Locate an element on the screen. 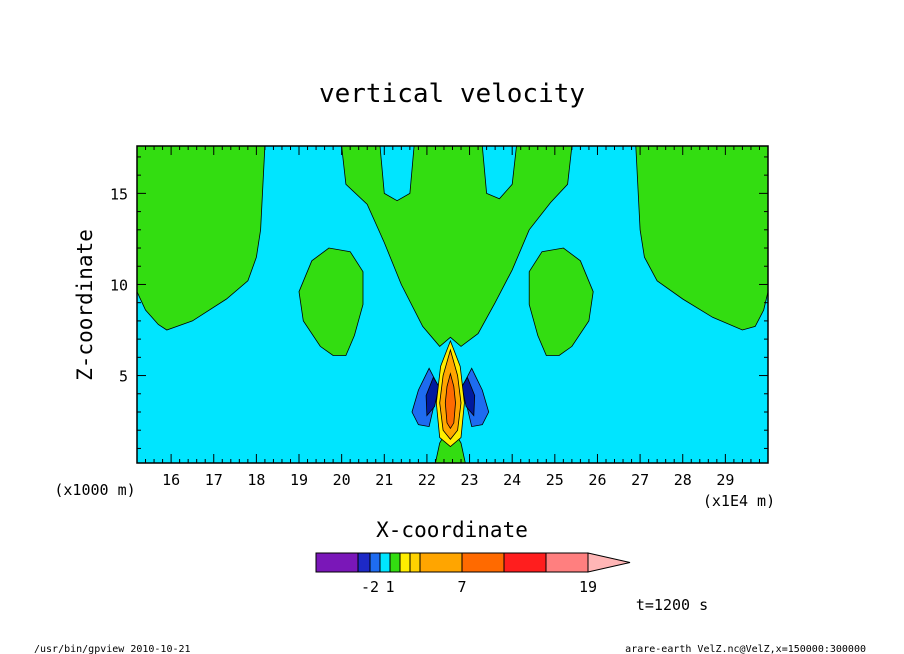 Image resolution: width=904 pixels, height=654 pixels. x-tick-label: 24 is located at coordinates (512, 480).